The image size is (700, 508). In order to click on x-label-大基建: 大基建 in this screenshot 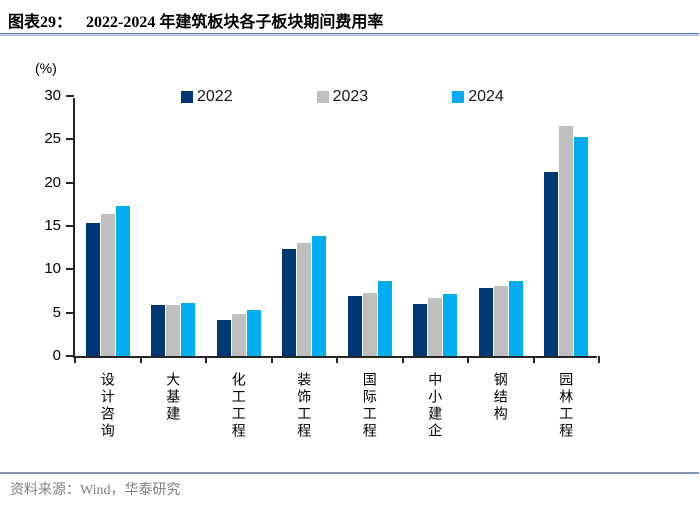, I will do `click(172, 397)`.